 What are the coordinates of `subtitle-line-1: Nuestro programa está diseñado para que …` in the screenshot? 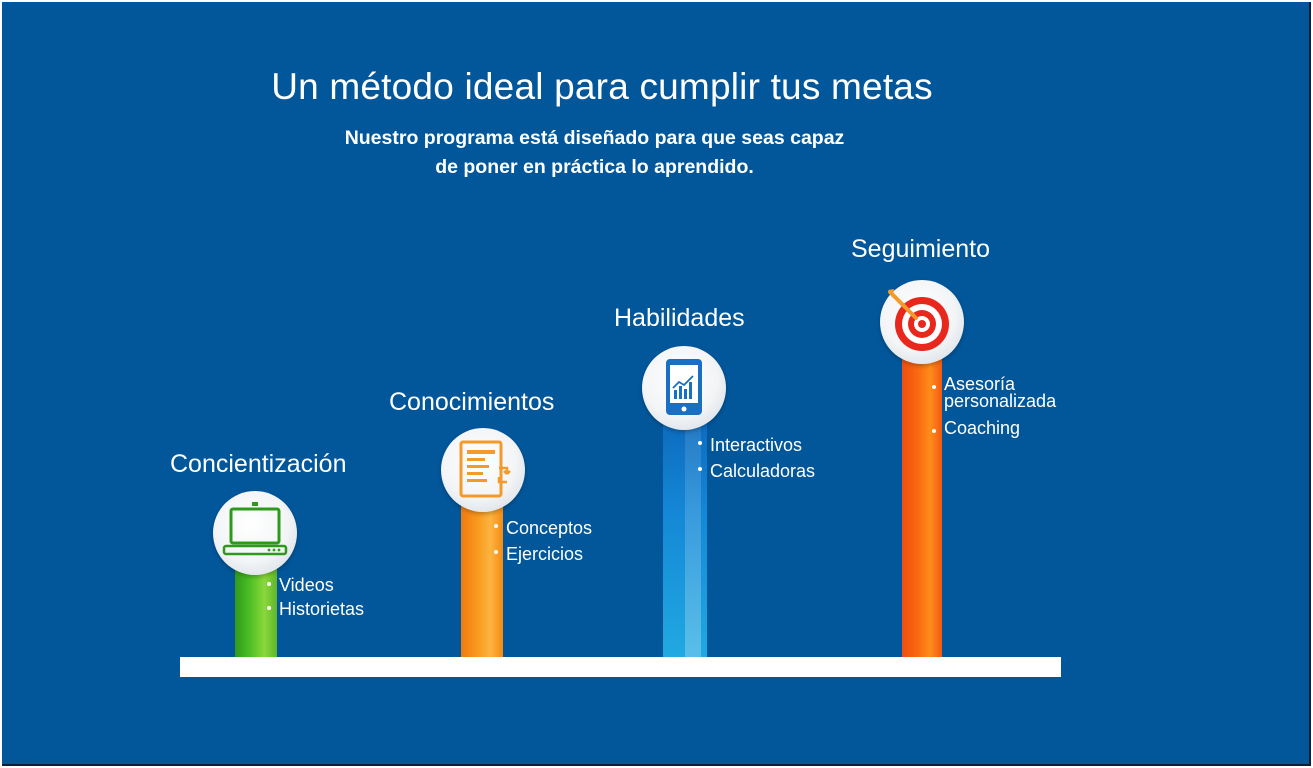 It's located at (594, 138).